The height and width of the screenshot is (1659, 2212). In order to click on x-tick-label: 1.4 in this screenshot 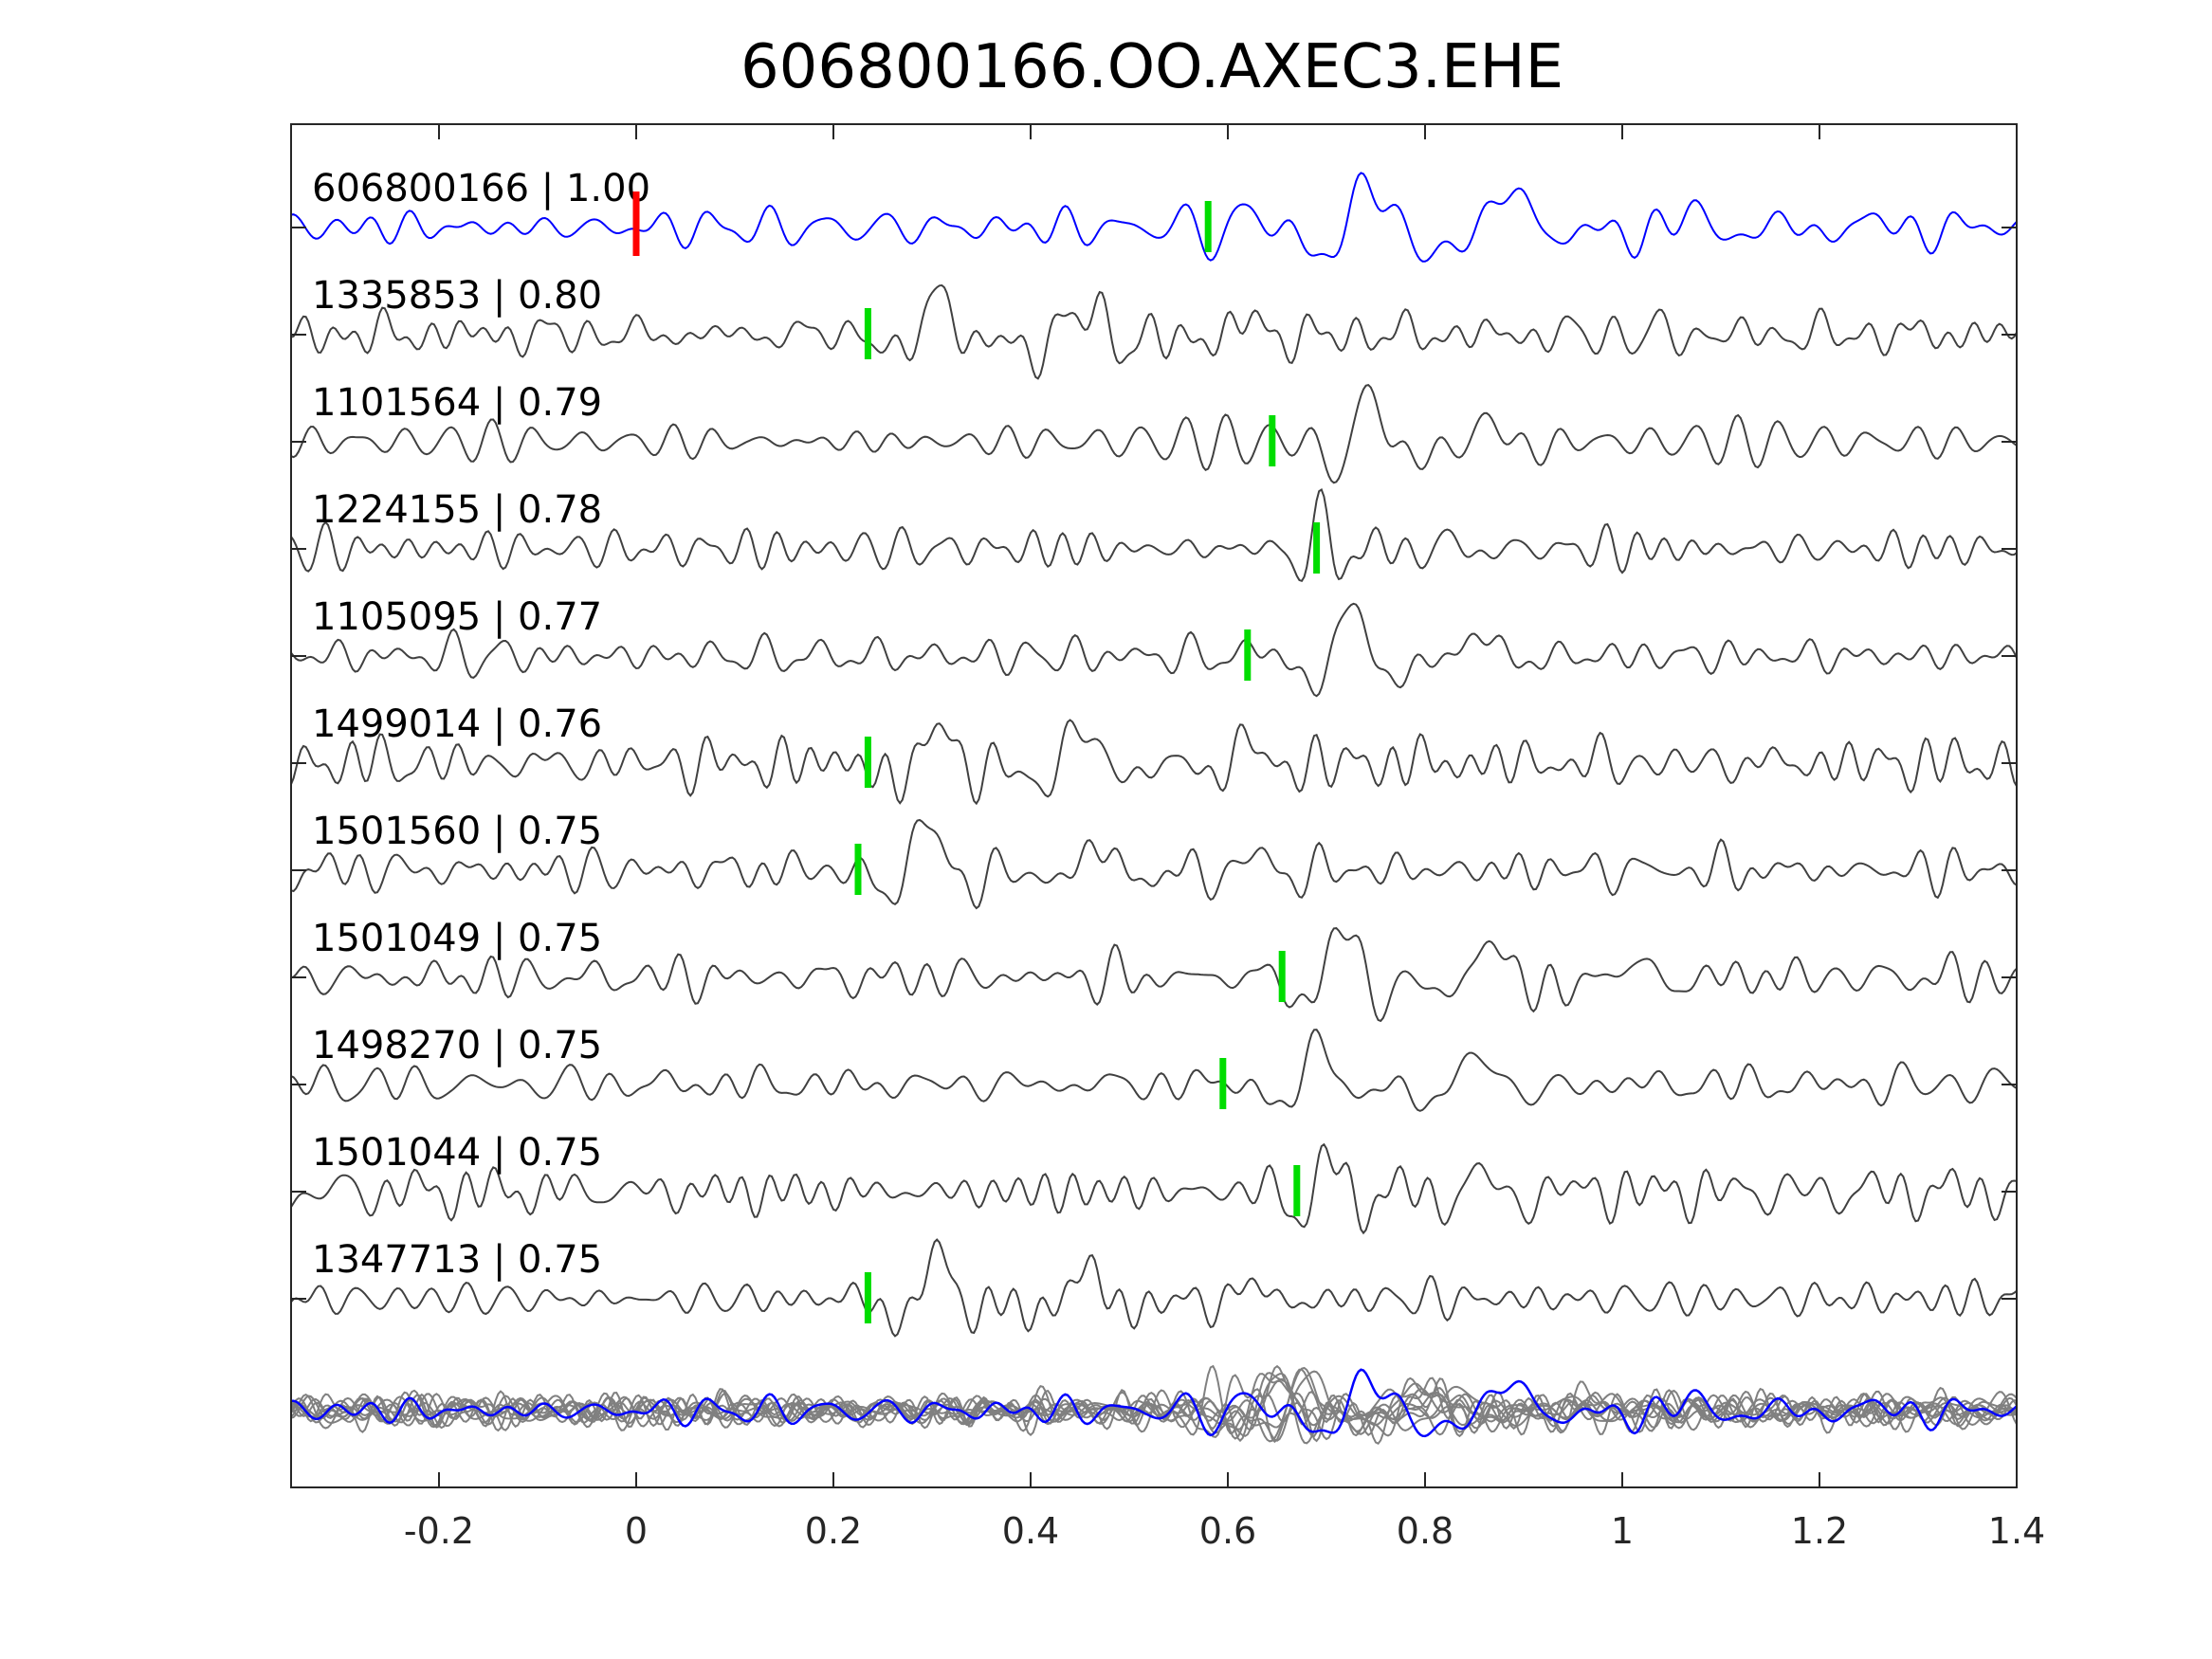, I will do `click(2016, 1531)`.